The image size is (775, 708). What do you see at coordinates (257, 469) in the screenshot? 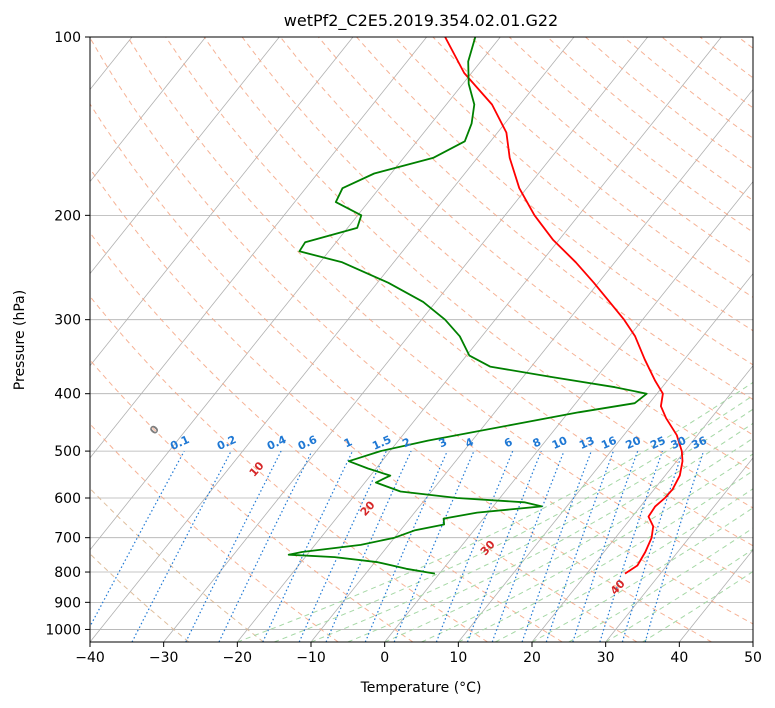
I see `dry-adiabat-label: 10` at bounding box center [257, 469].